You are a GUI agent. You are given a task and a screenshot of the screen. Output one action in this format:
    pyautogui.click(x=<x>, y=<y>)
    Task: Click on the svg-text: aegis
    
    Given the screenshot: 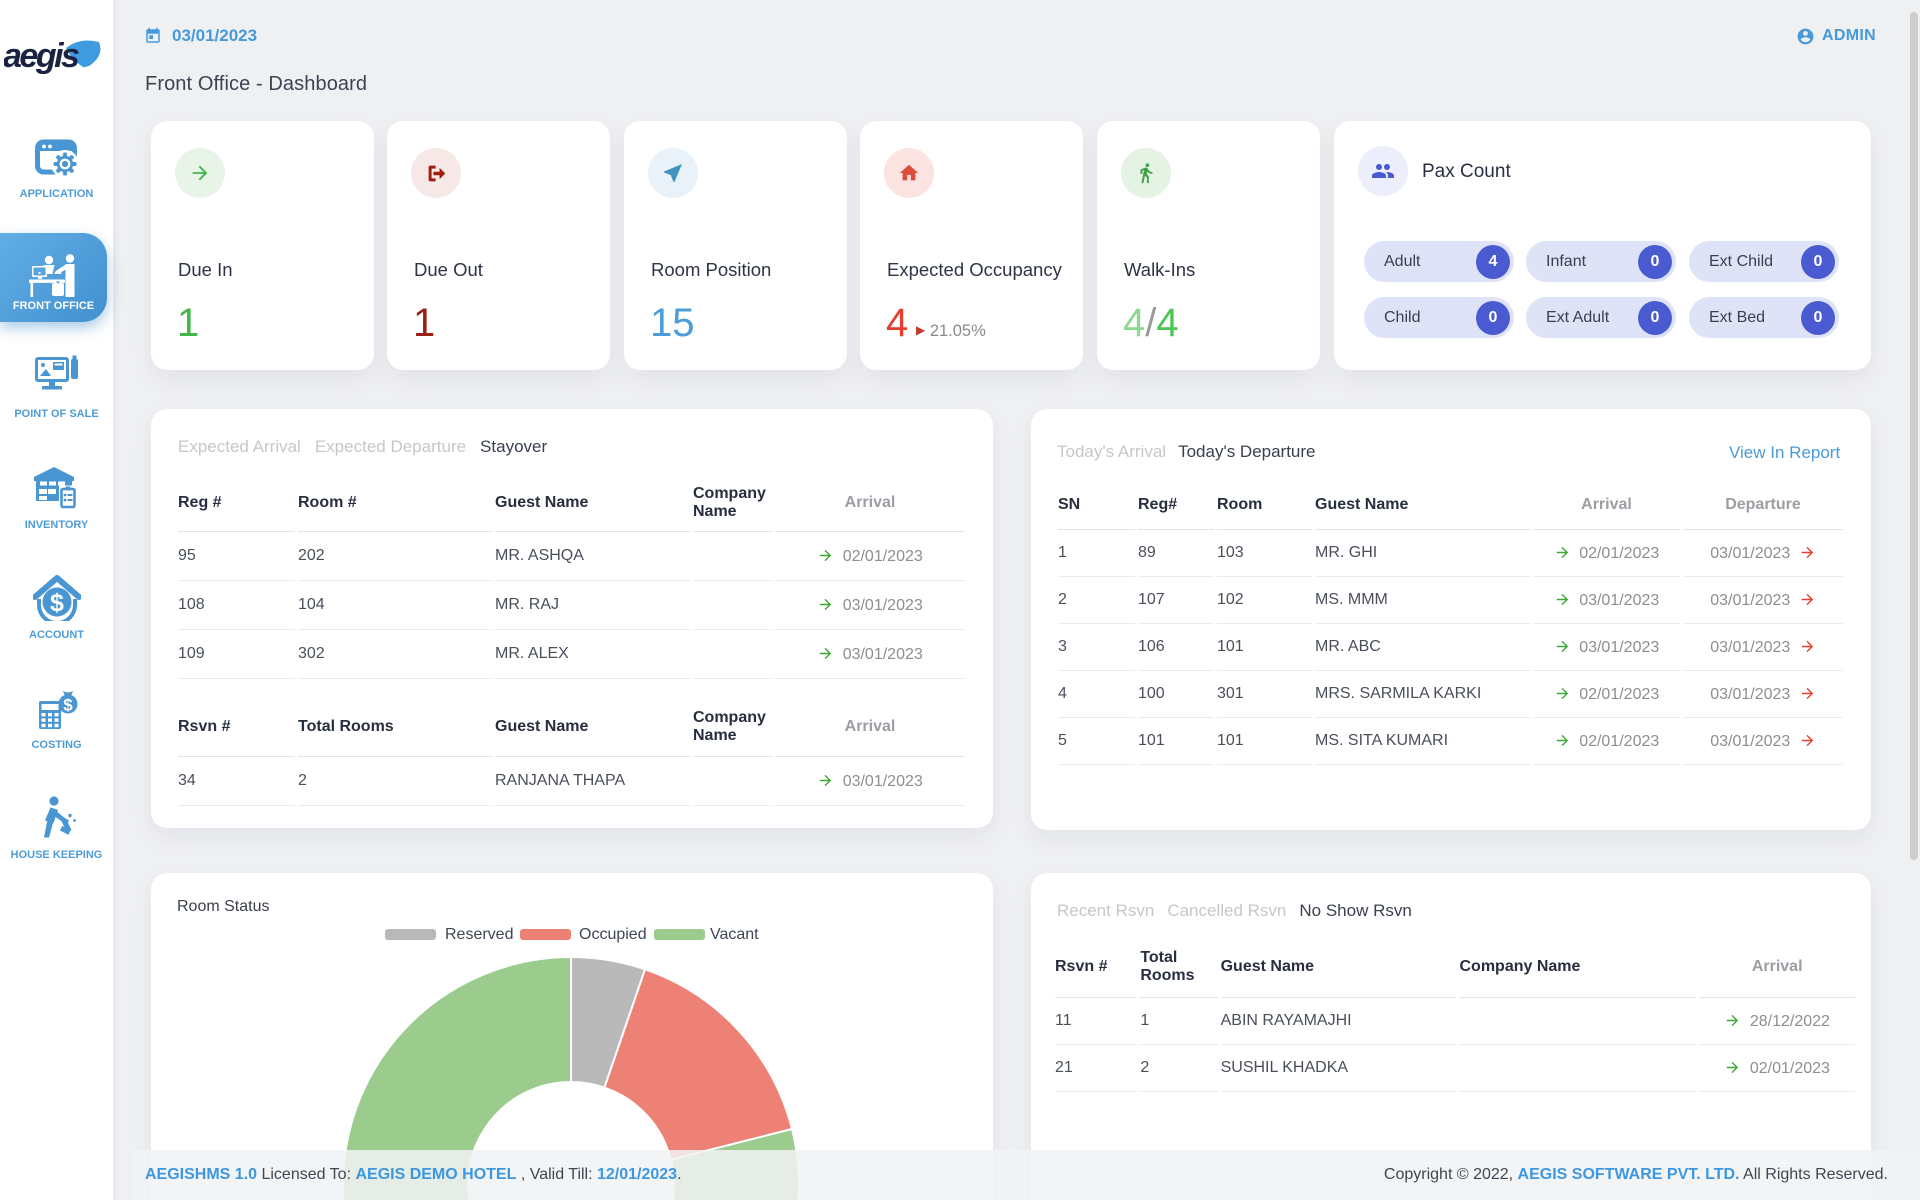 What is the action you would take?
    pyautogui.click(x=41, y=56)
    